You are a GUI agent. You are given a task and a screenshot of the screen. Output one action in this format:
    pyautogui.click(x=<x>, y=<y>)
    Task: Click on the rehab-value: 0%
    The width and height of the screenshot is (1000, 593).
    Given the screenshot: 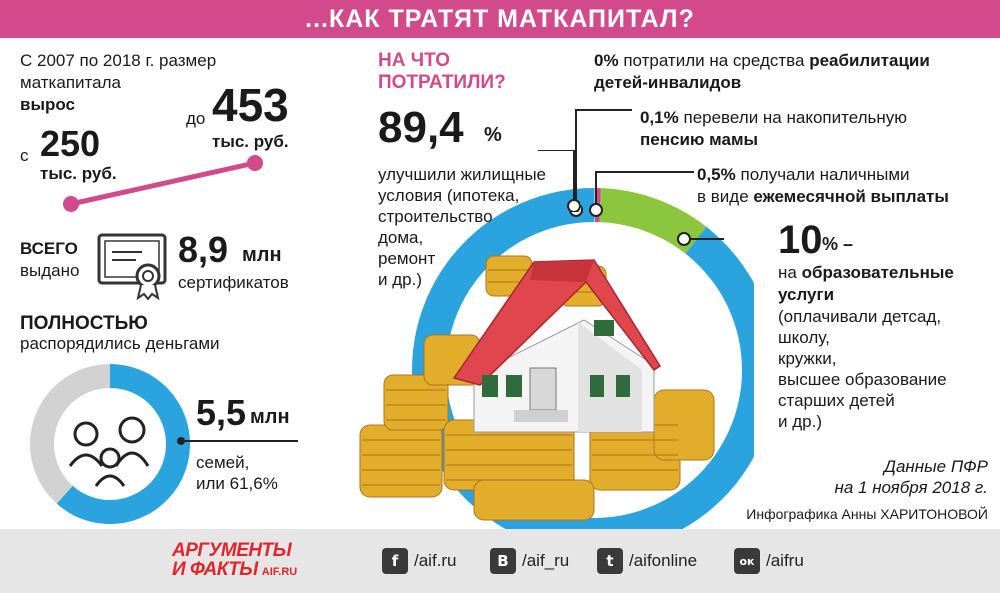 What is the action you would take?
    pyautogui.click(x=606, y=60)
    